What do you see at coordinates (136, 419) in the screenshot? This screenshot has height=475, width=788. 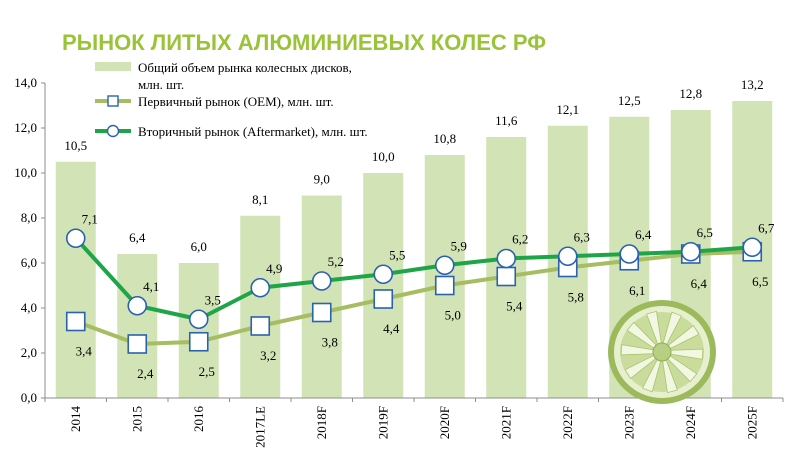 I see `x-tick-label: 2015` at bounding box center [136, 419].